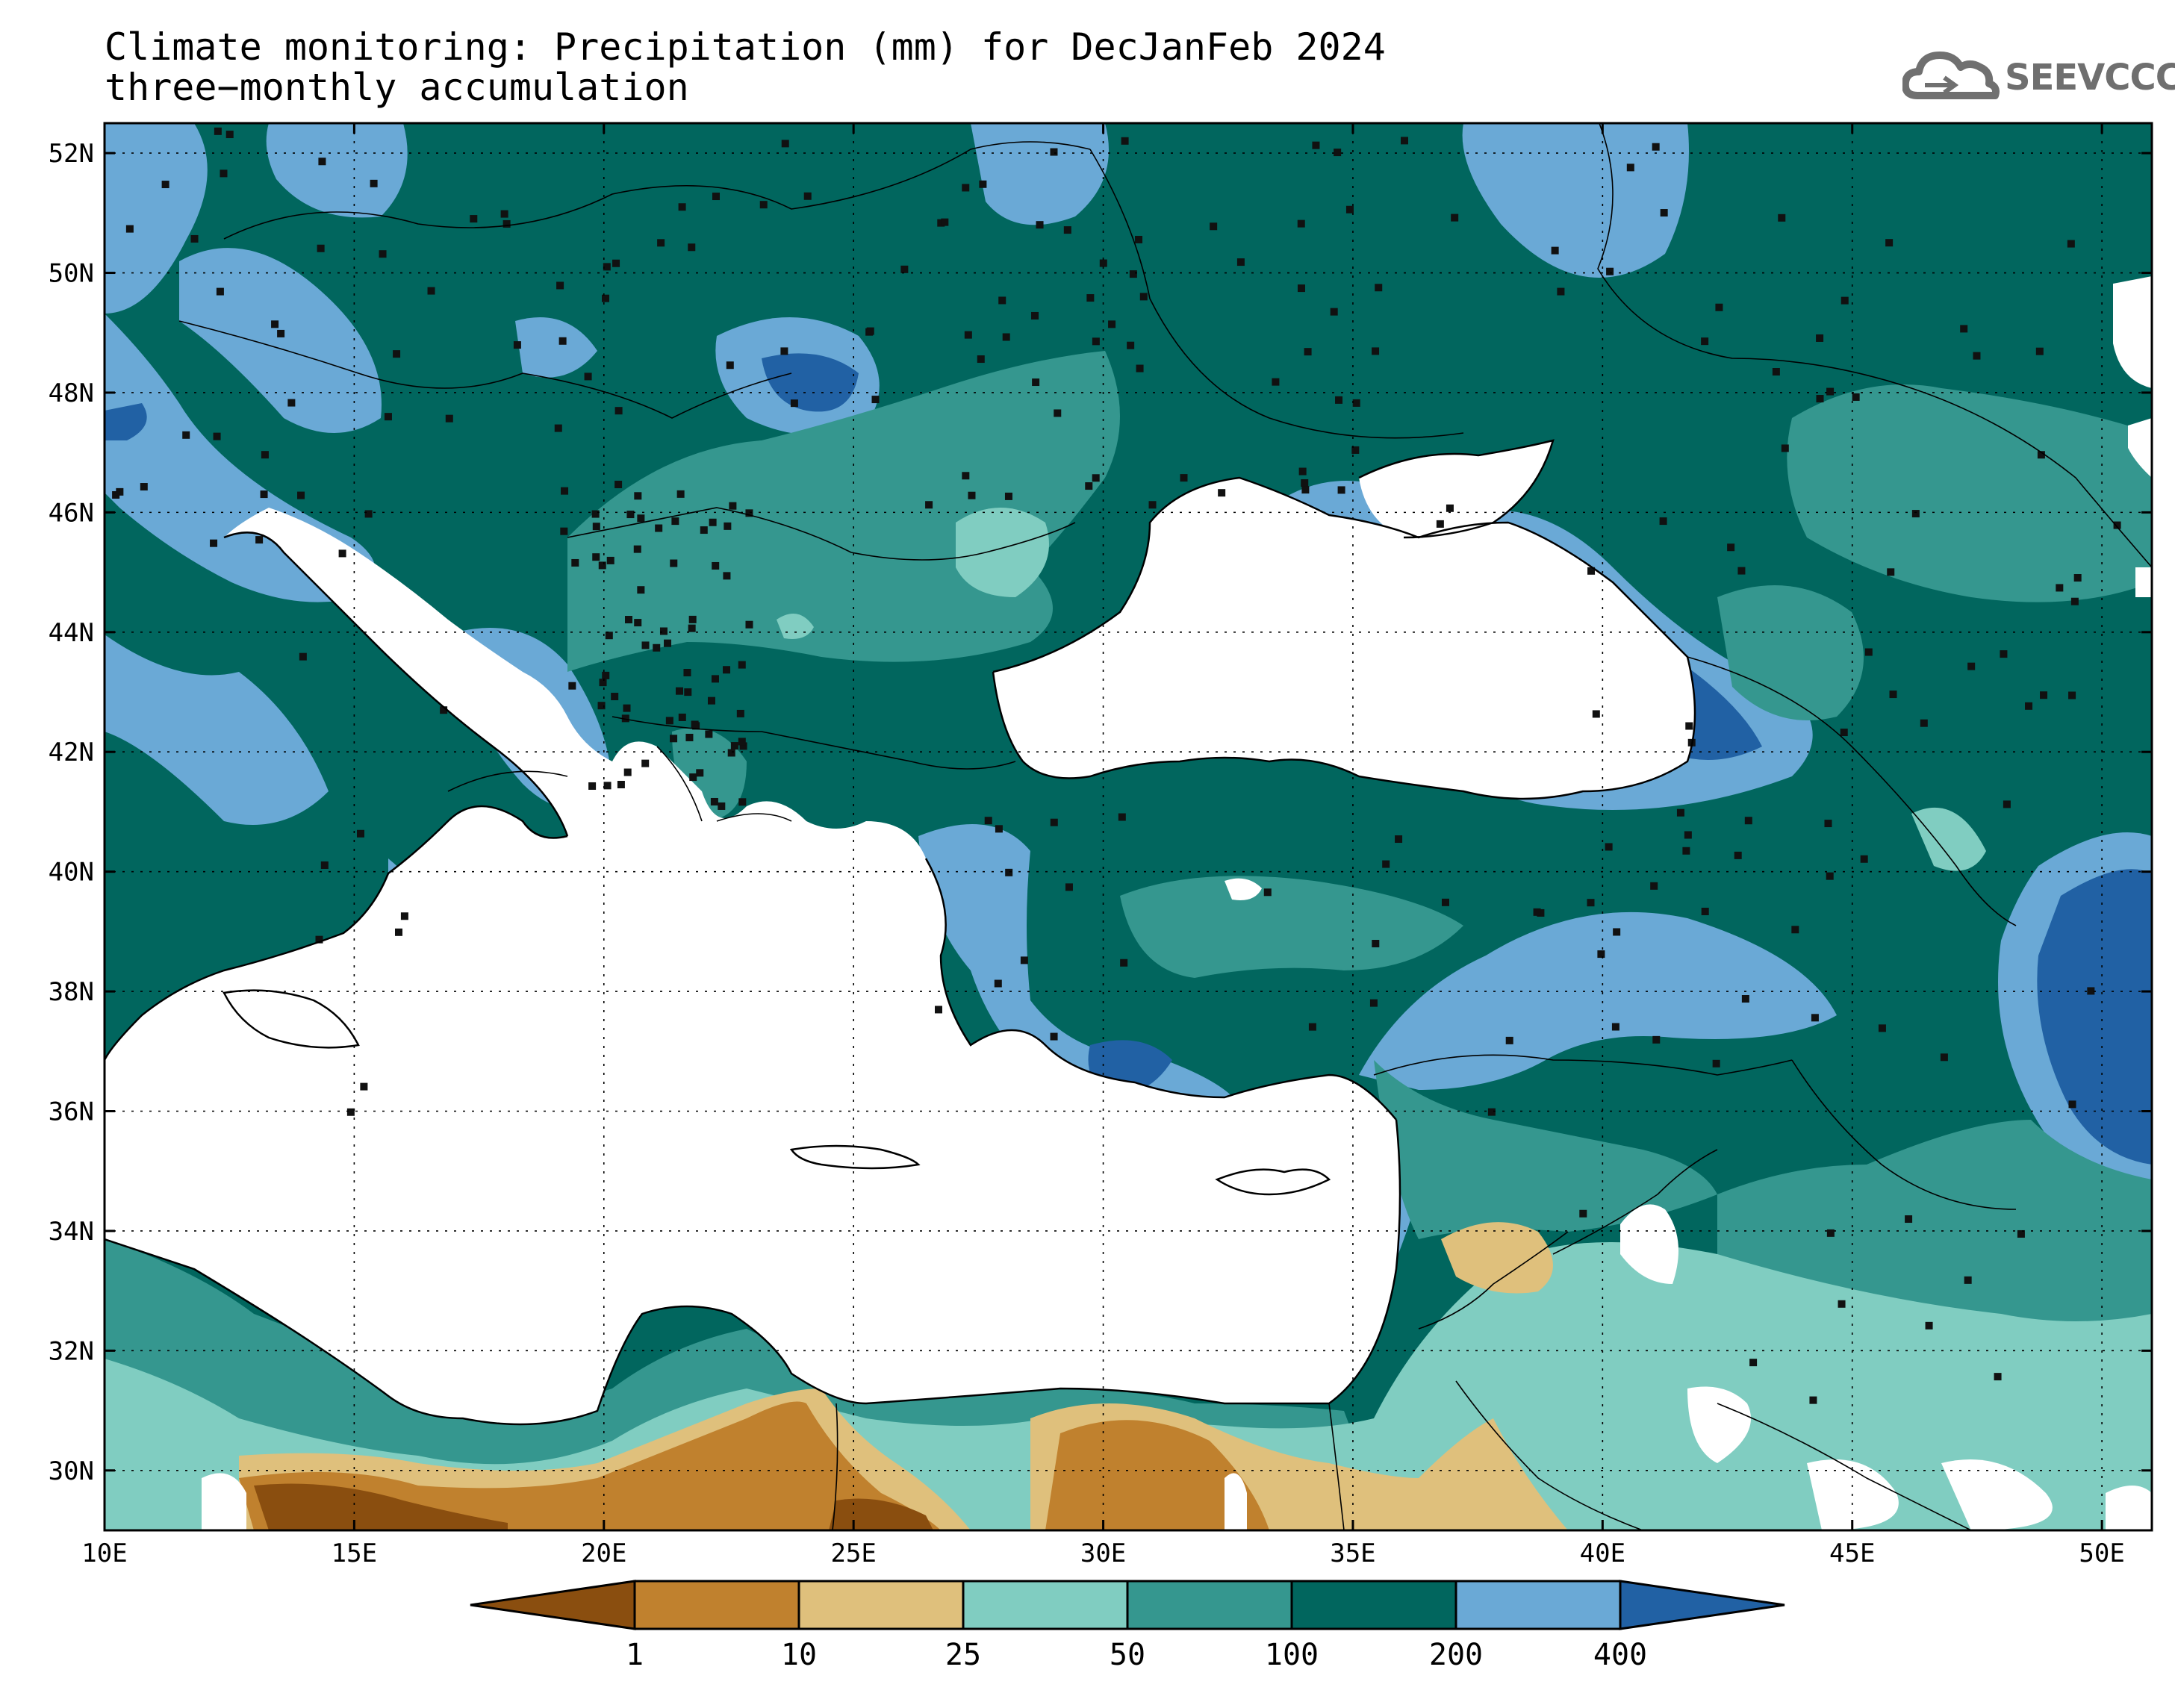 This screenshot has width=2175, height=1708. I want to click on x-tick-label: 35E, so click(1352, 1553).